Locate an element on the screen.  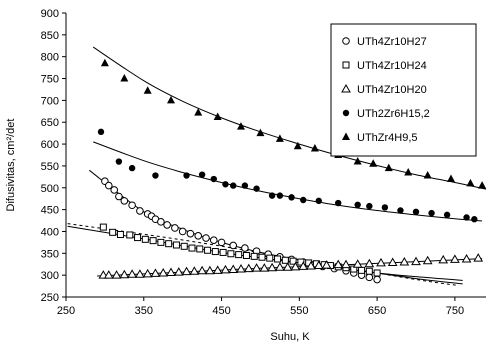
legend-label-1: UTh4Zr10H27 is located at coordinates (392, 42).